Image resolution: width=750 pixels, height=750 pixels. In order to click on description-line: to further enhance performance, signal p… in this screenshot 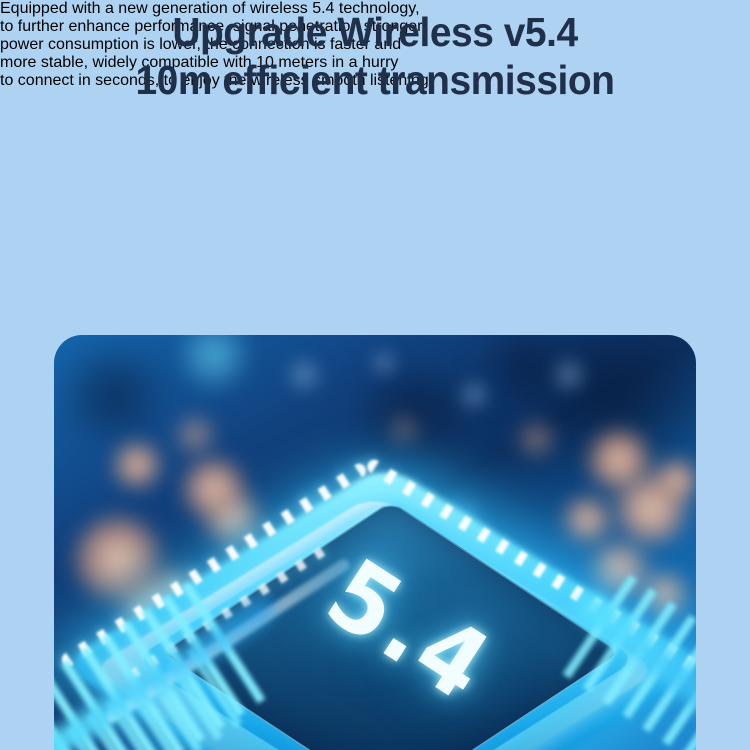, I will do `click(211, 26)`.